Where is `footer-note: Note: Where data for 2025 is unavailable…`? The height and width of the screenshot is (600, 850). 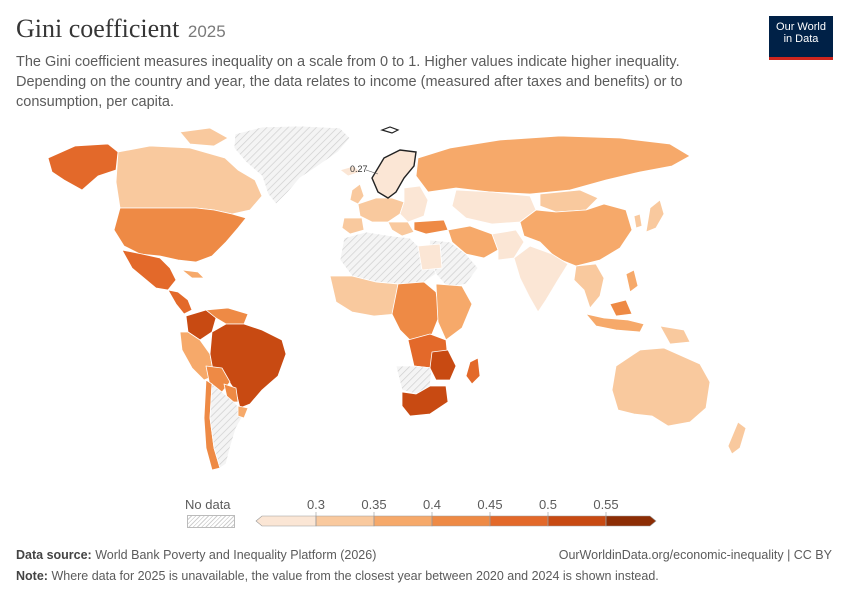 footer-note: Note: Where data for 2025 is unavailable… is located at coordinates (337, 576).